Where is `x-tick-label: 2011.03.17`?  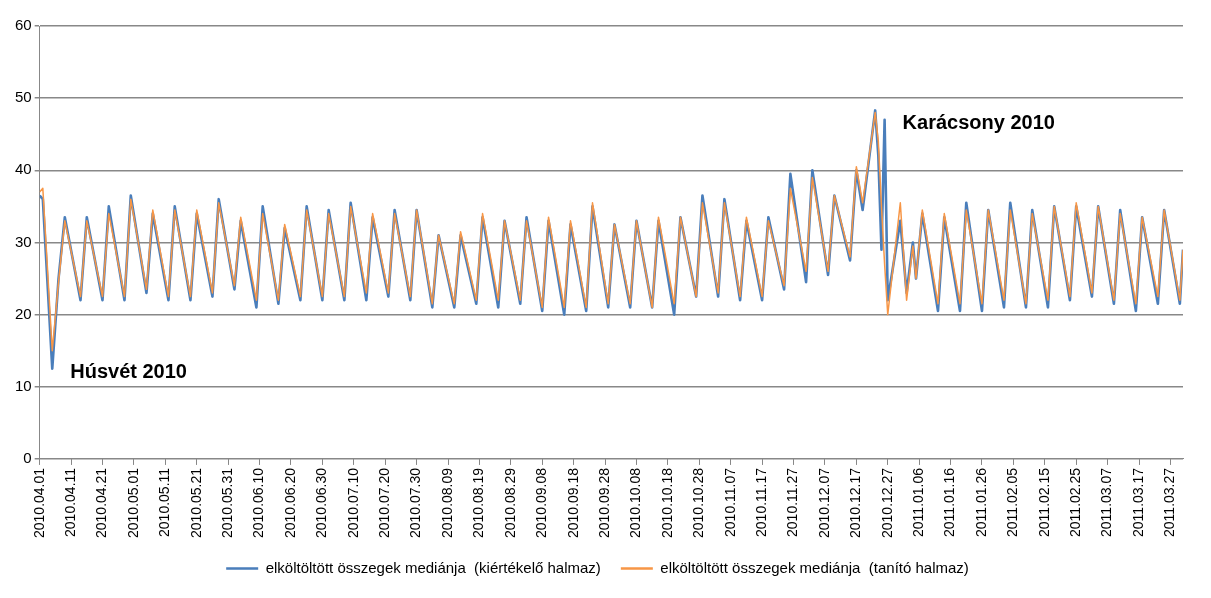 x-tick-label: 2011.03.17 is located at coordinates (1137, 502).